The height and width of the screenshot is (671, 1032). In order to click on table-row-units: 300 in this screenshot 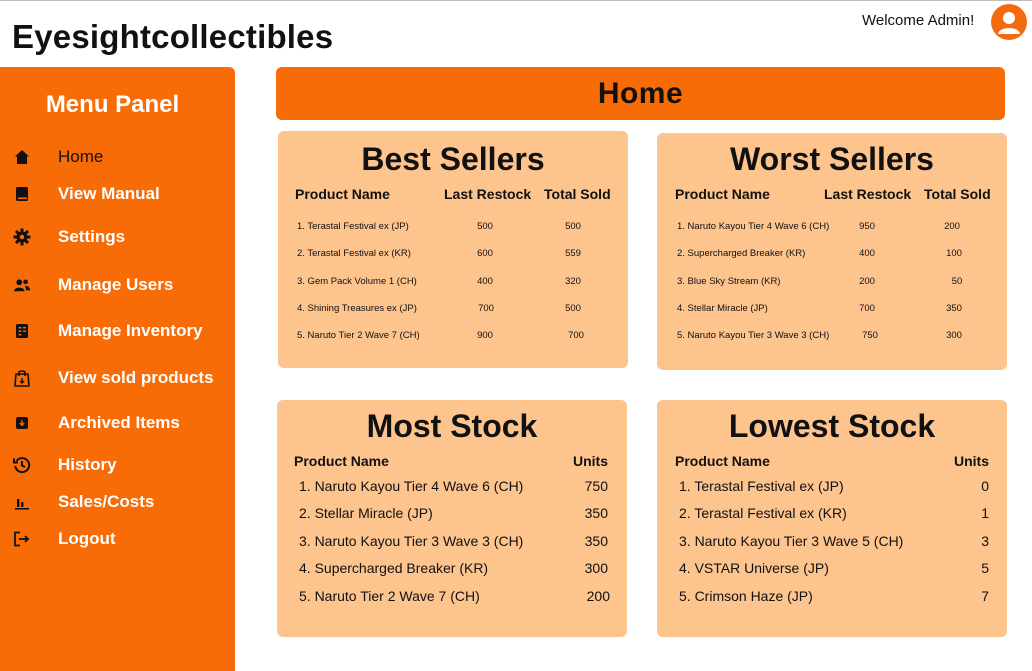, I will do `click(596, 568)`.